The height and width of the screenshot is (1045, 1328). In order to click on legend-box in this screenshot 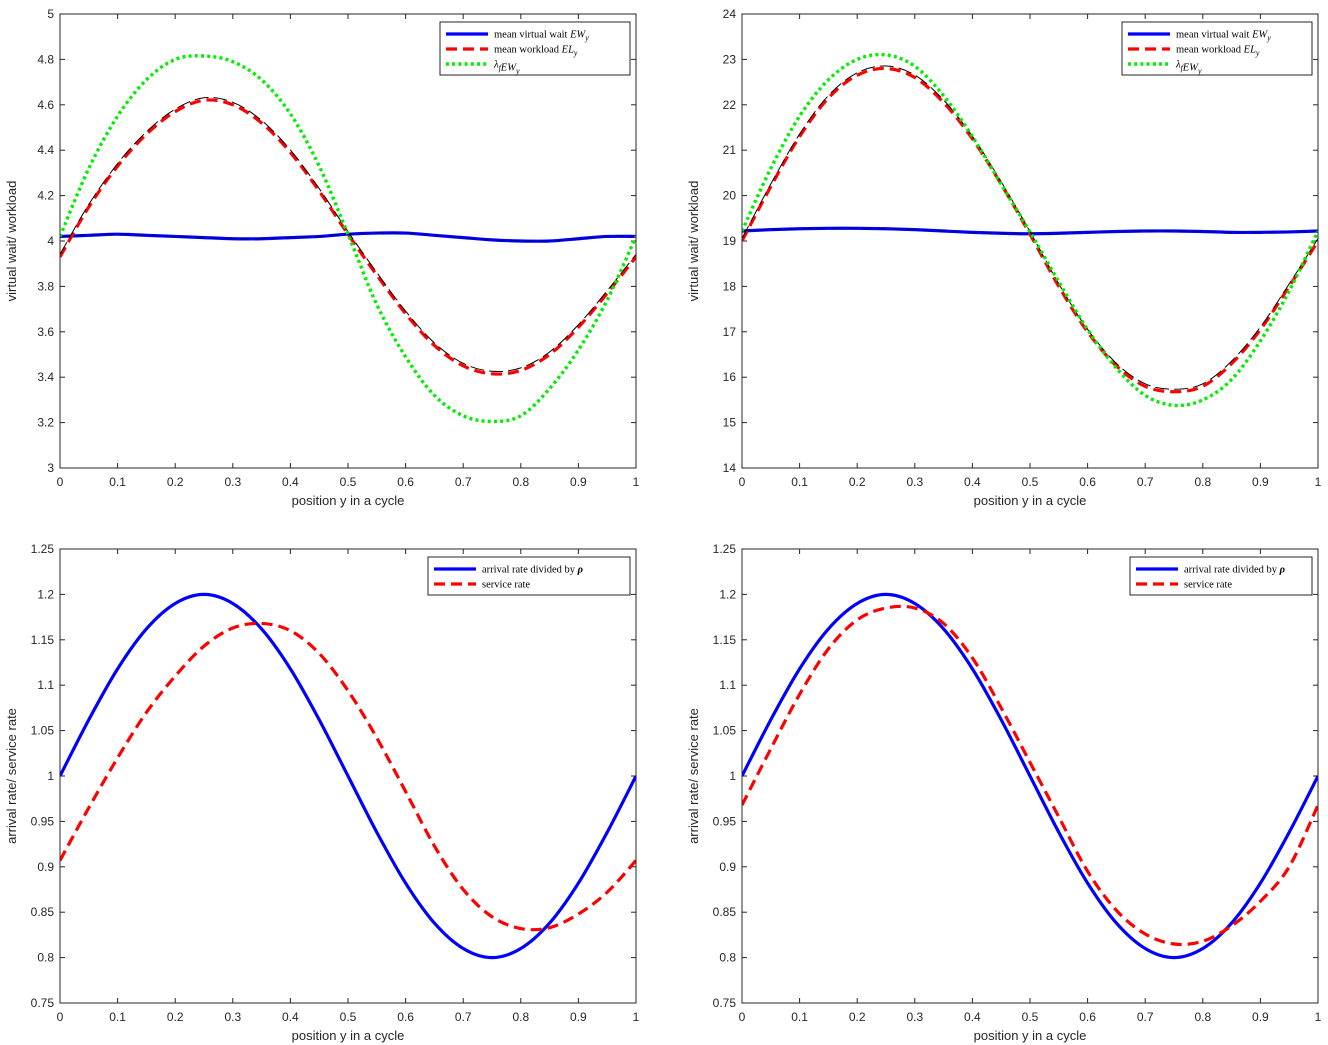, I will do `click(529, 576)`.